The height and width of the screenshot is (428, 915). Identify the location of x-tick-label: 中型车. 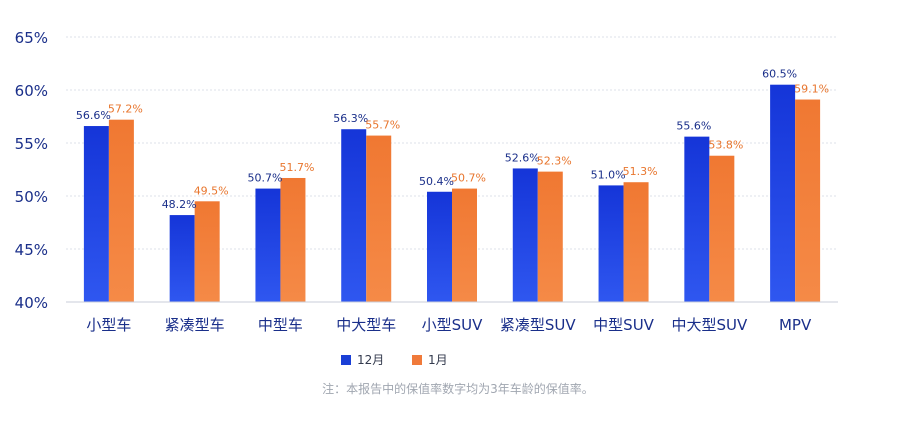
(280, 325).